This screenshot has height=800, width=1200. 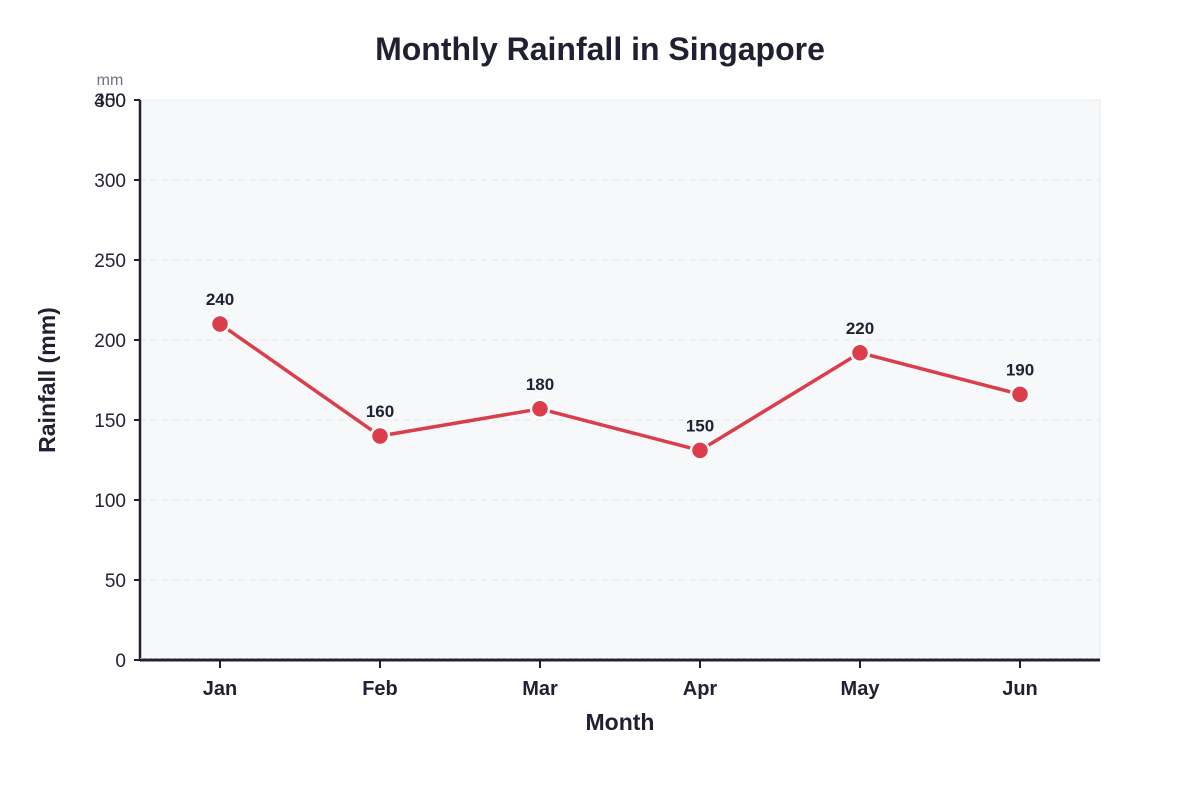 What do you see at coordinates (380, 411) in the screenshot?
I see `data-label: 160` at bounding box center [380, 411].